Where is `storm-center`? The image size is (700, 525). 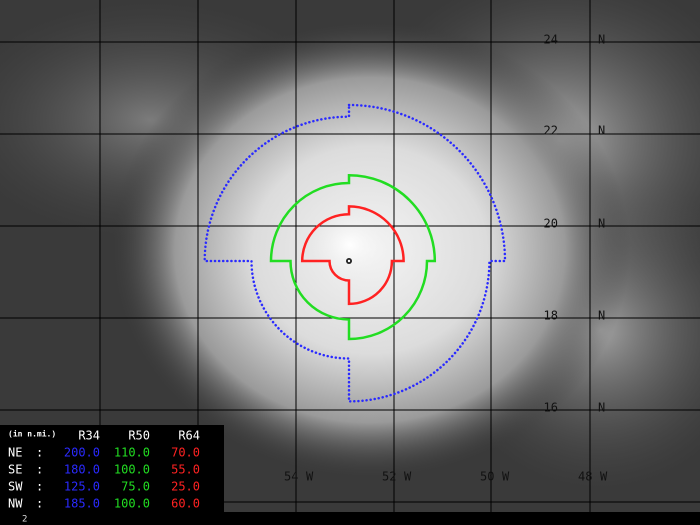 storm-center is located at coordinates (349, 261).